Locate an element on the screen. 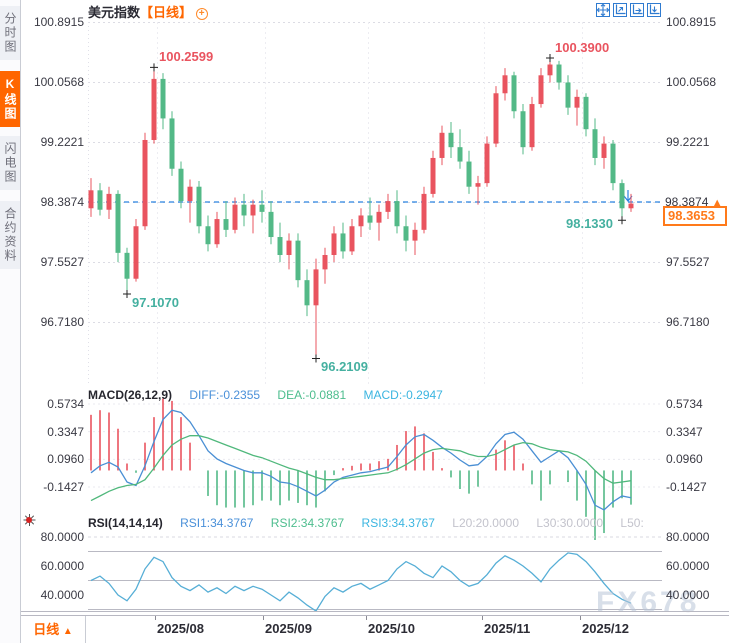 The image size is (729, 643). chart-header: 美元指数【日线】 + is located at coordinates (148, 11).